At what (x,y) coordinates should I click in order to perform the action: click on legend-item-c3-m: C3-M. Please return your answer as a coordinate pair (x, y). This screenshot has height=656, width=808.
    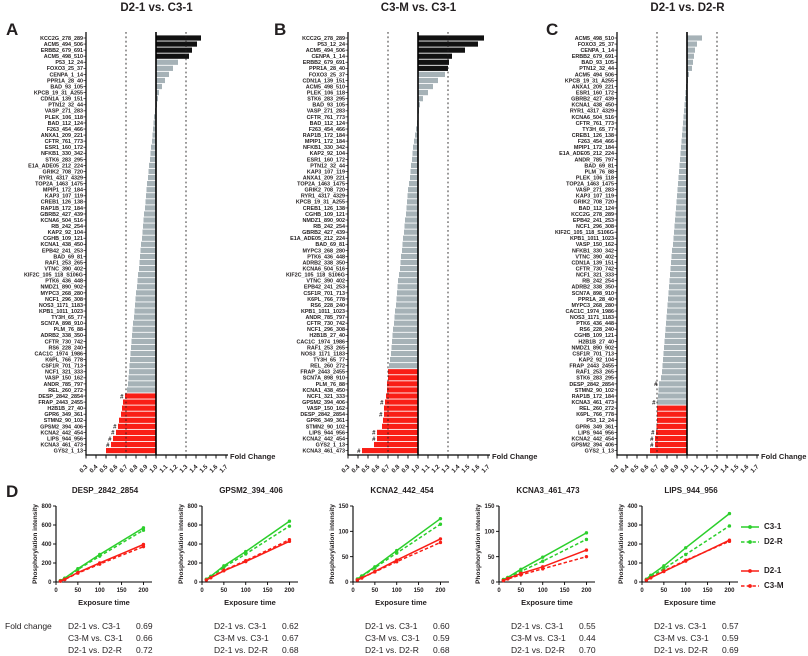
    Looking at the image, I should click on (762, 583).